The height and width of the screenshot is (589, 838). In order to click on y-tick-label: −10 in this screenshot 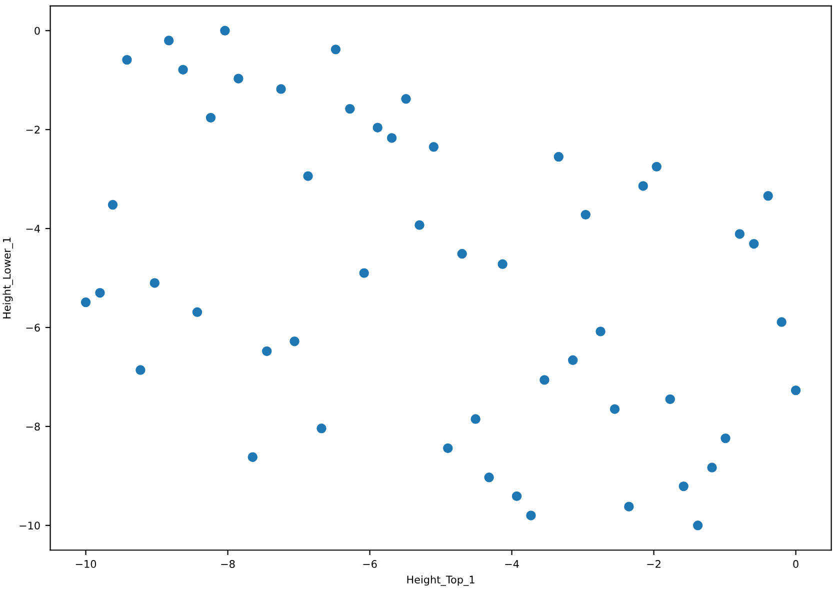, I will do `click(30, 526)`.